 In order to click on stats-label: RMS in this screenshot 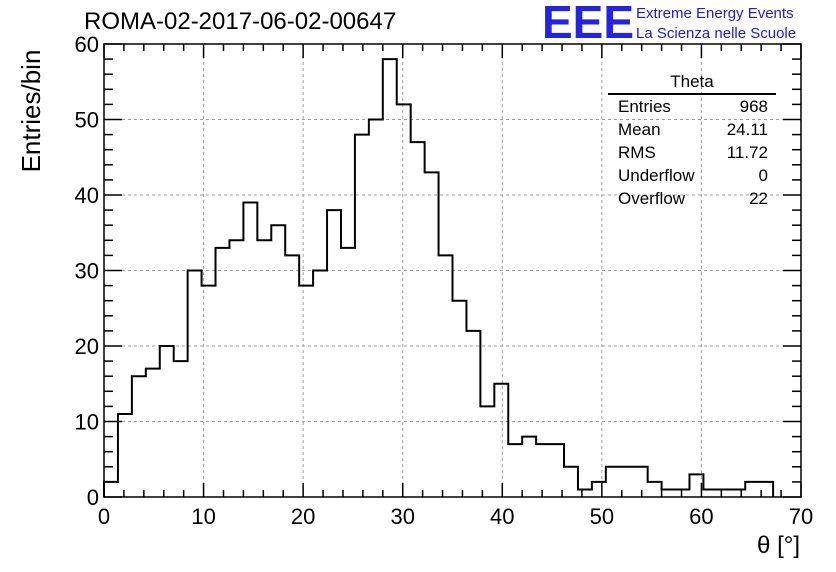, I will do `click(637, 152)`.